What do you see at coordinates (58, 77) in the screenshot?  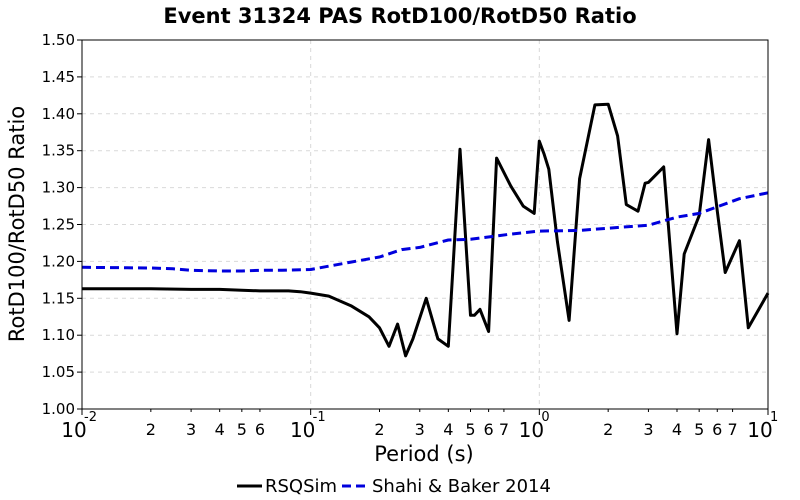 I see `y-tick-label: 1.45` at bounding box center [58, 77].